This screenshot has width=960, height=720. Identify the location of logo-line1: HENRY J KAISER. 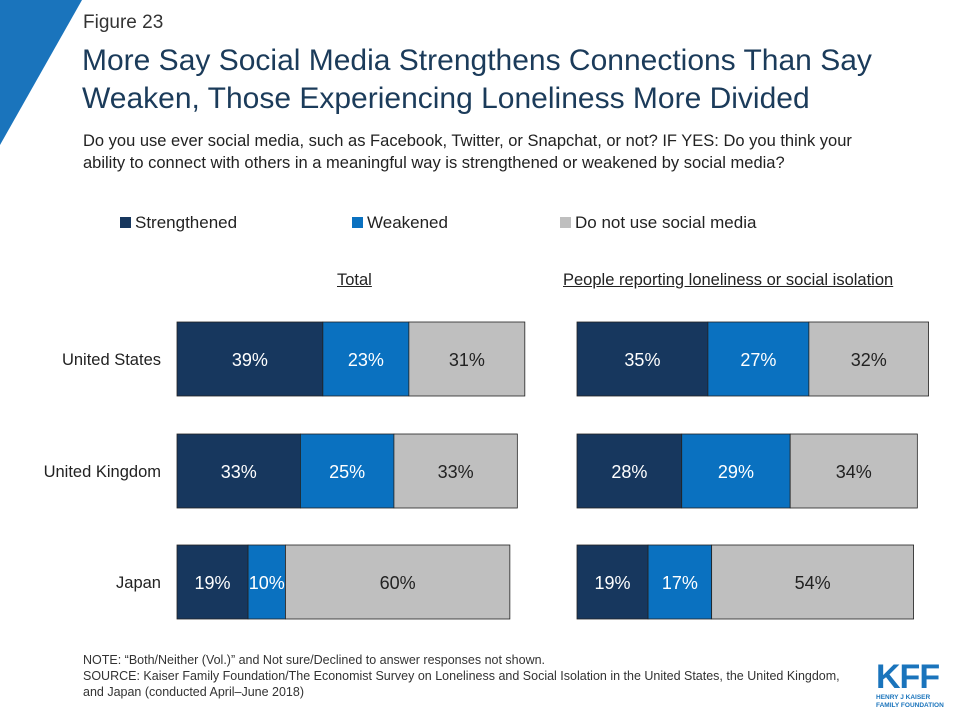
(903, 697).